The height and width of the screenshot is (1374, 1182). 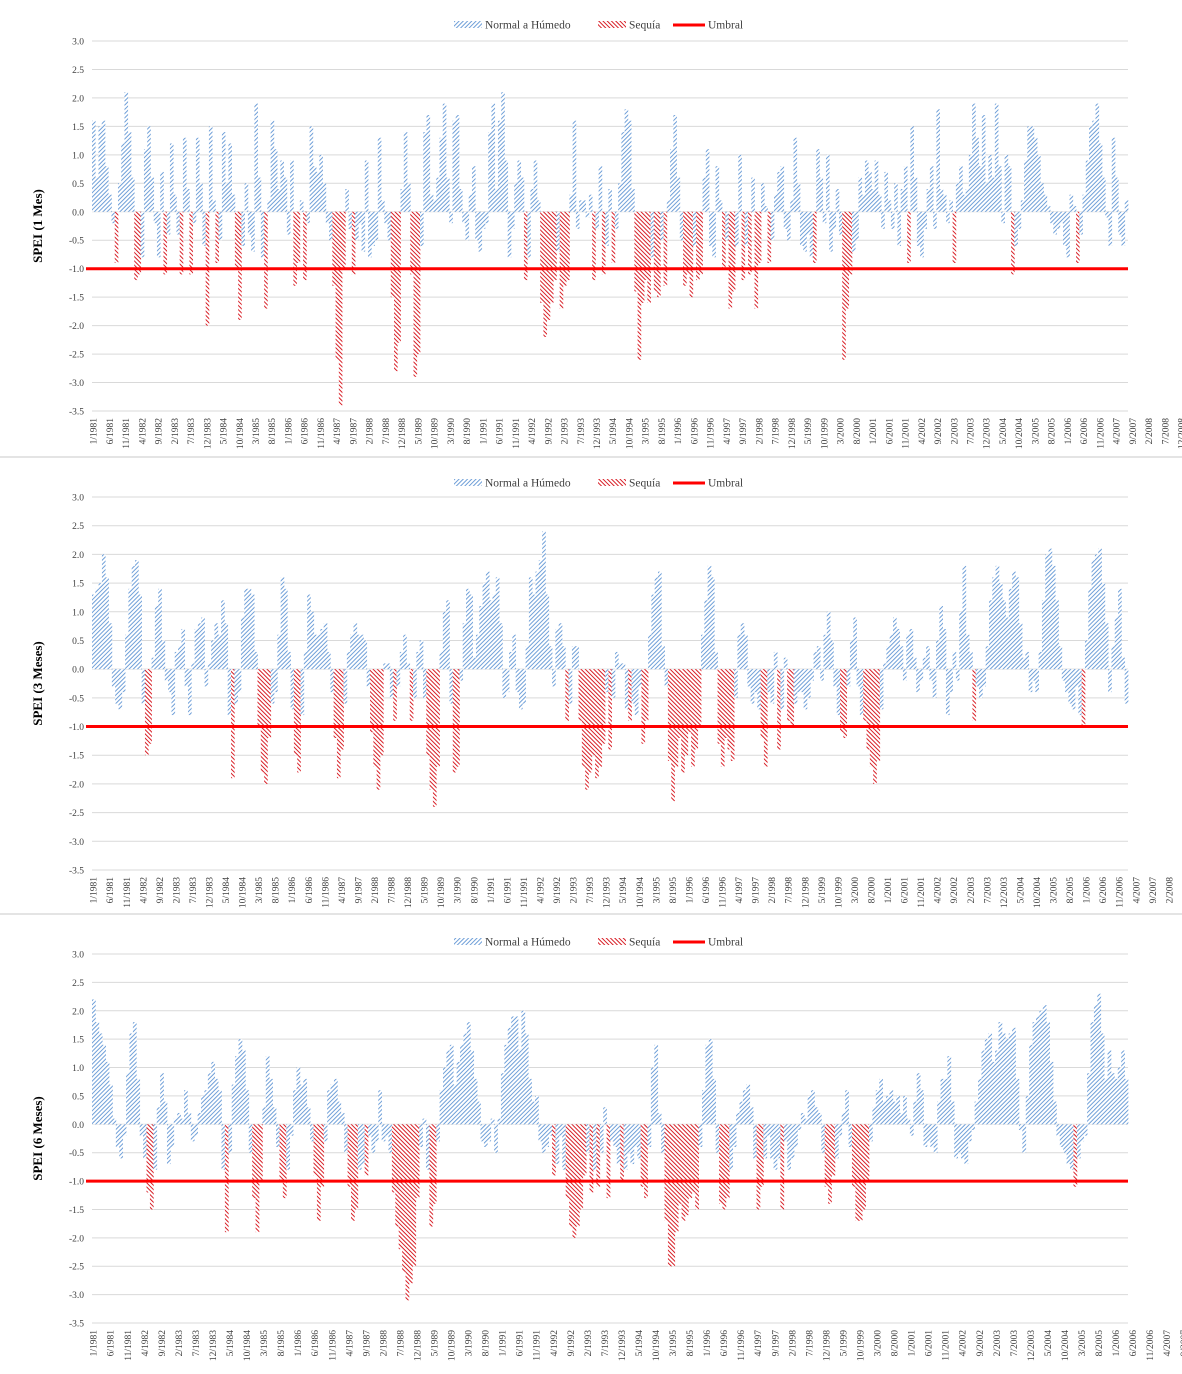 What do you see at coordinates (533, 431) in the screenshot?
I see `x-tick-label: 4/1992` at bounding box center [533, 431].